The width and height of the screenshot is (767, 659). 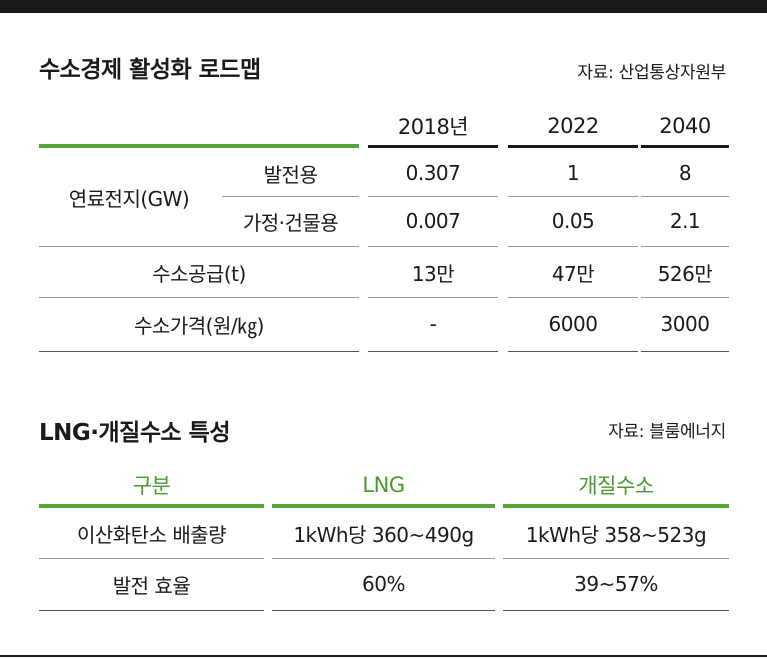 I want to click on lng-header-lng: LNG, so click(x=383, y=485).